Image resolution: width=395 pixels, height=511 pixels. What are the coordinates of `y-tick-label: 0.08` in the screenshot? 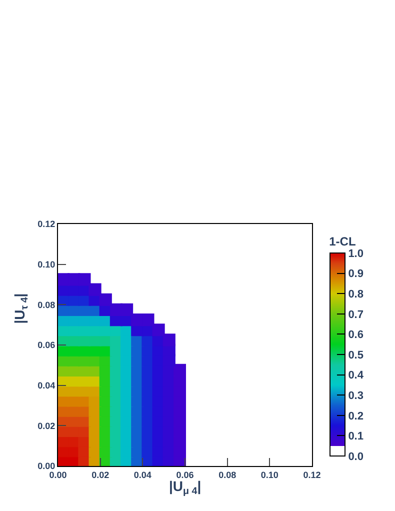 It's located at (47, 305).